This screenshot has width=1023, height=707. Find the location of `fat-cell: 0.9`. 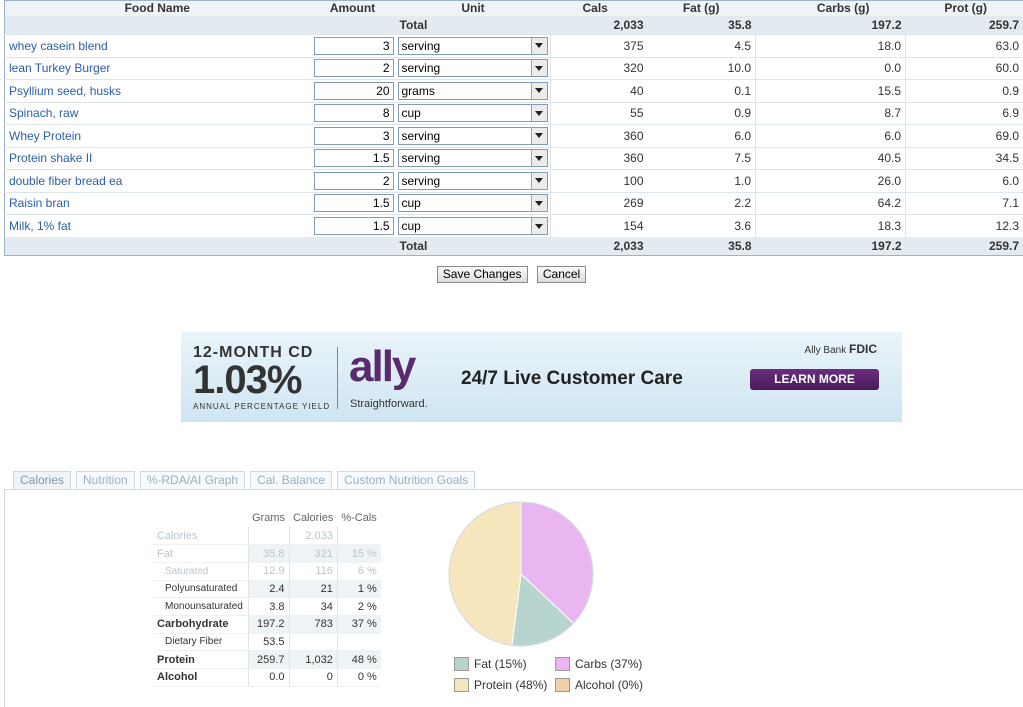

fat-cell: 0.9 is located at coordinates (701, 113).